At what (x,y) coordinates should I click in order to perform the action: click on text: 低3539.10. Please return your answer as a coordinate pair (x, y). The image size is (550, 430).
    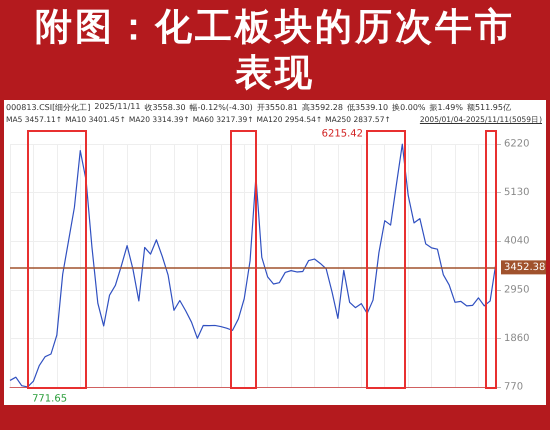
    Looking at the image, I should click on (367, 107).